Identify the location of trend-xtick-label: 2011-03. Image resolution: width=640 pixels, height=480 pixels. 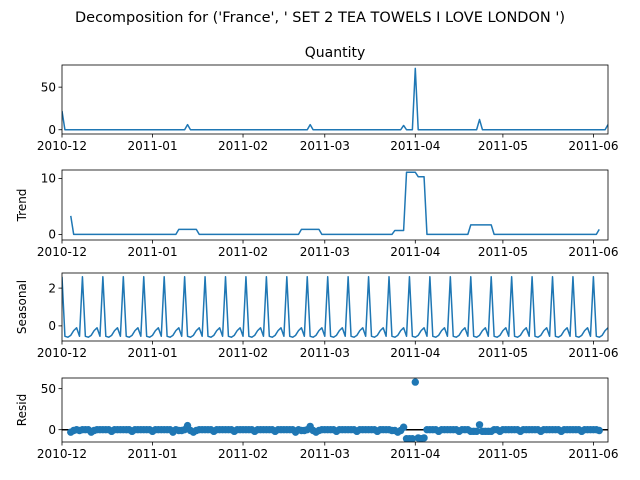
(325, 252).